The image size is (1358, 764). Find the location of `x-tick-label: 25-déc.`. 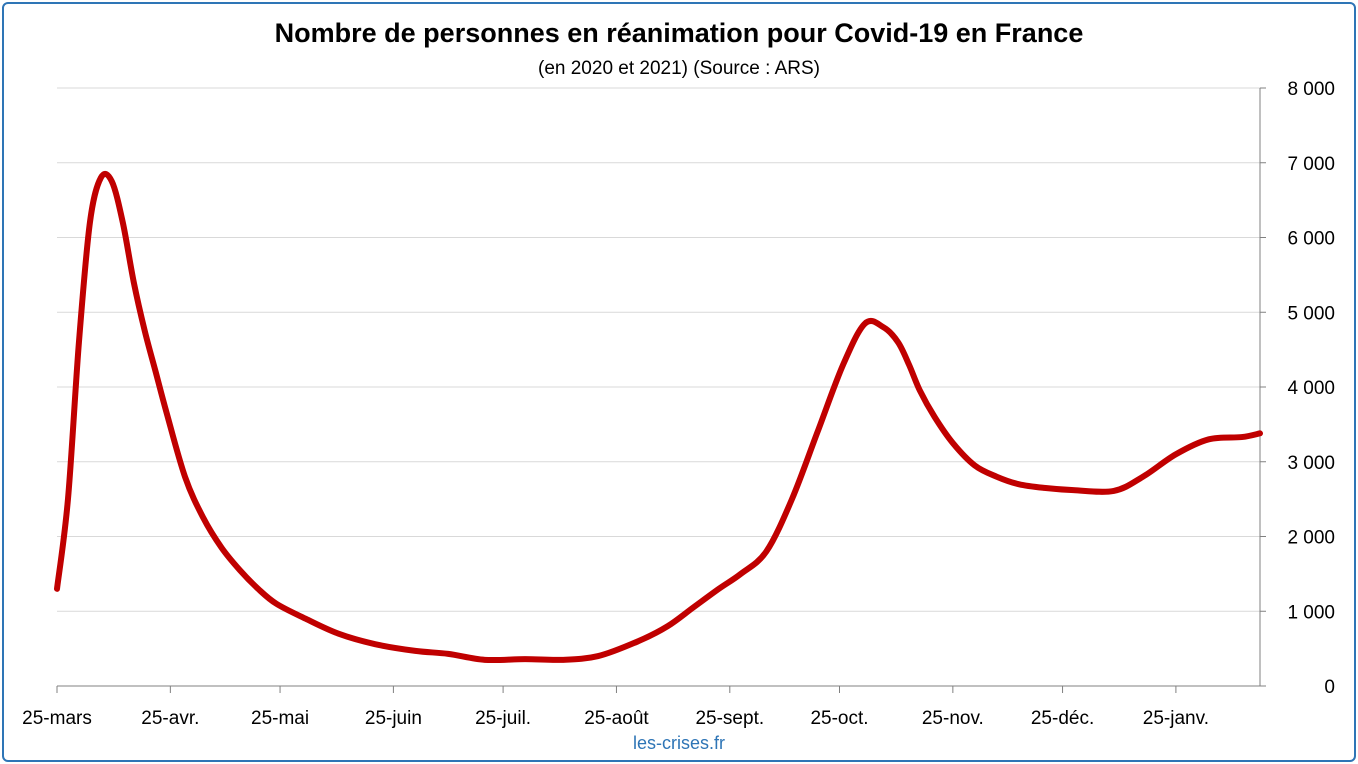

x-tick-label: 25-déc. is located at coordinates (1062, 718).